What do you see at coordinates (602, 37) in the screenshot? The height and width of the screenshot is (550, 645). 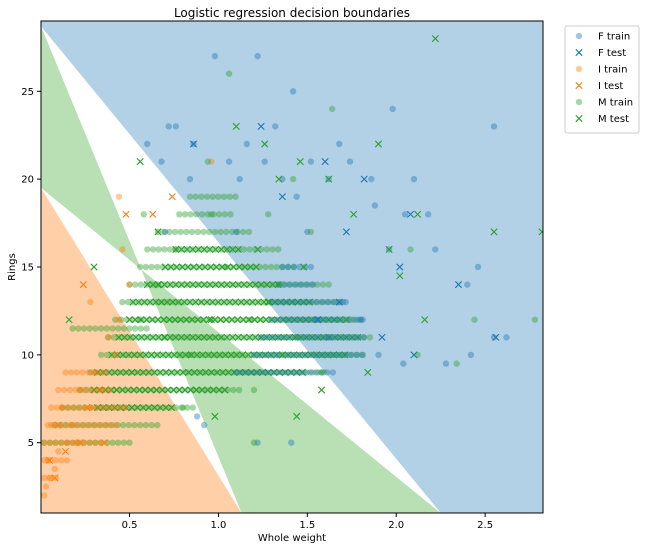 I see `legend-item: F train` at bounding box center [602, 37].